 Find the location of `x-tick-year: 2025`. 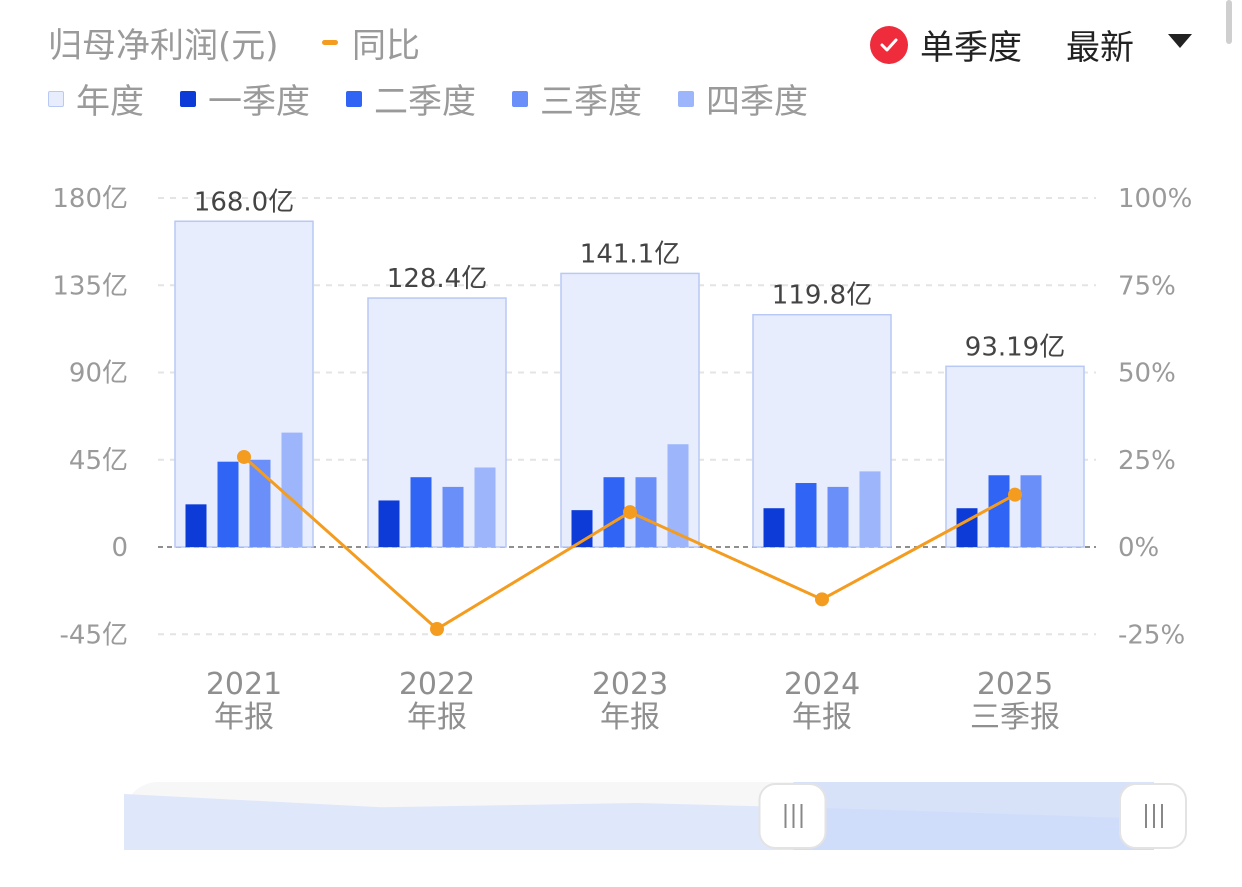

x-tick-year: 2025 is located at coordinates (1015, 684).